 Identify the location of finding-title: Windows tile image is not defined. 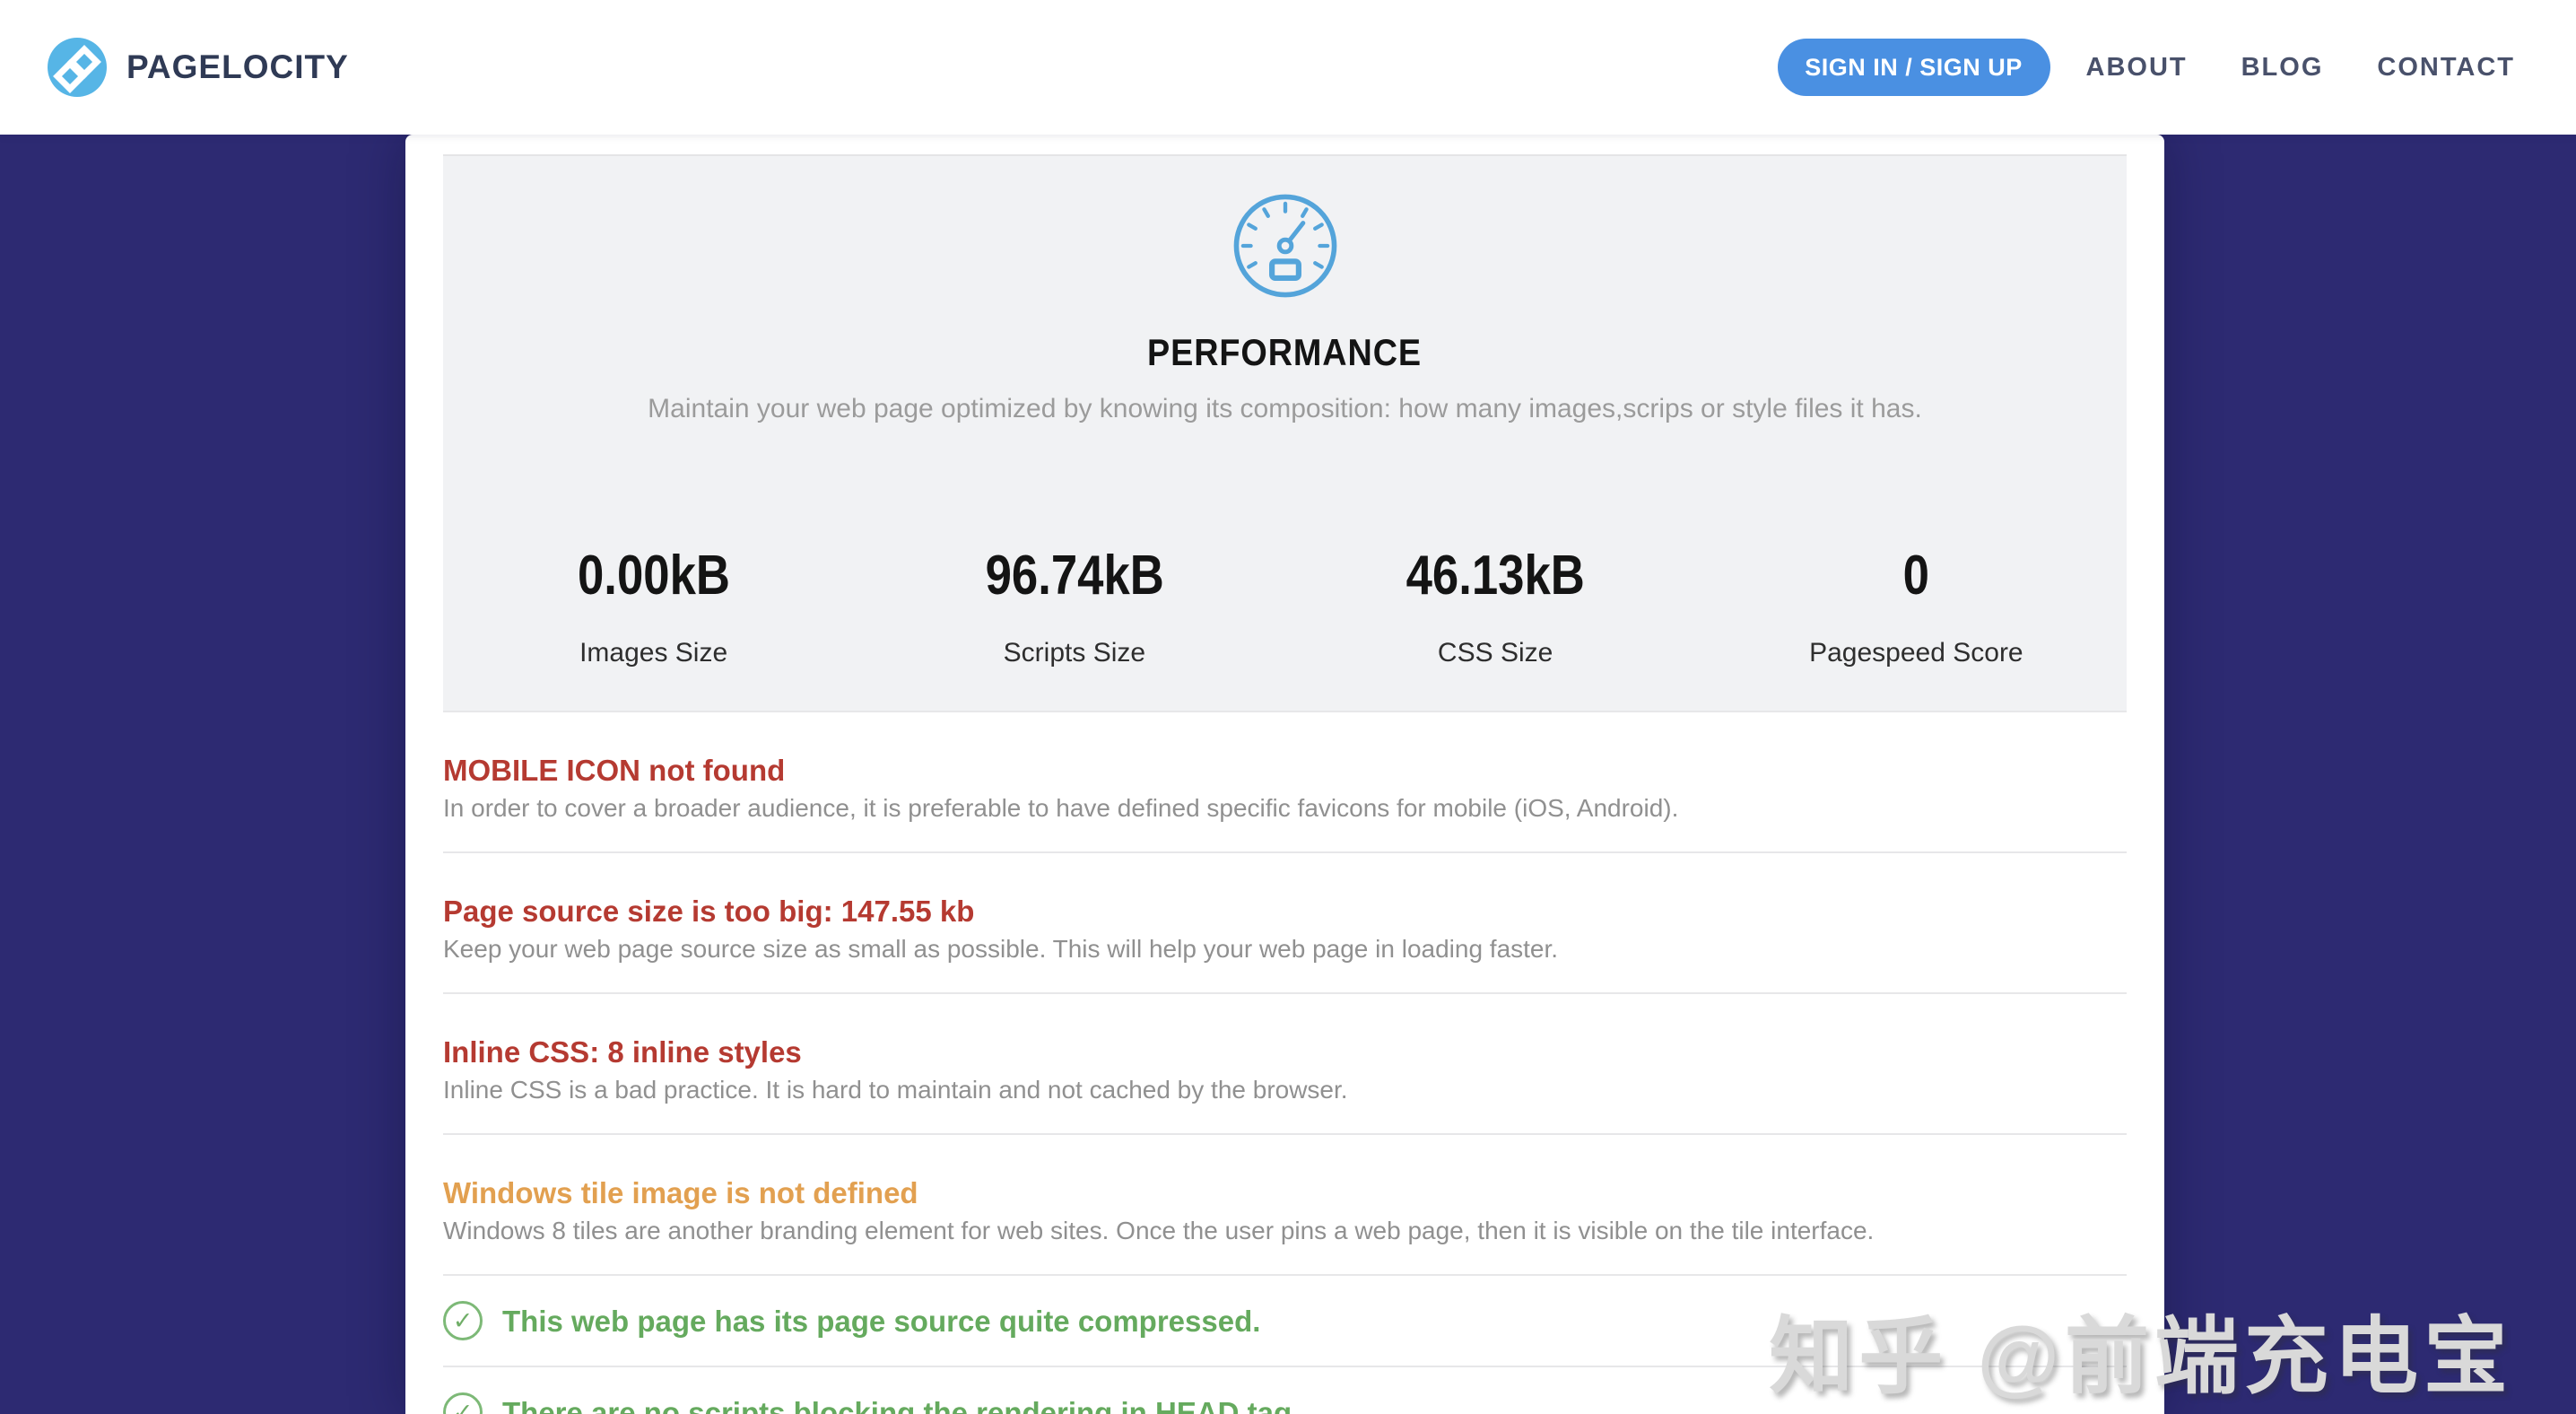
(680, 1193).